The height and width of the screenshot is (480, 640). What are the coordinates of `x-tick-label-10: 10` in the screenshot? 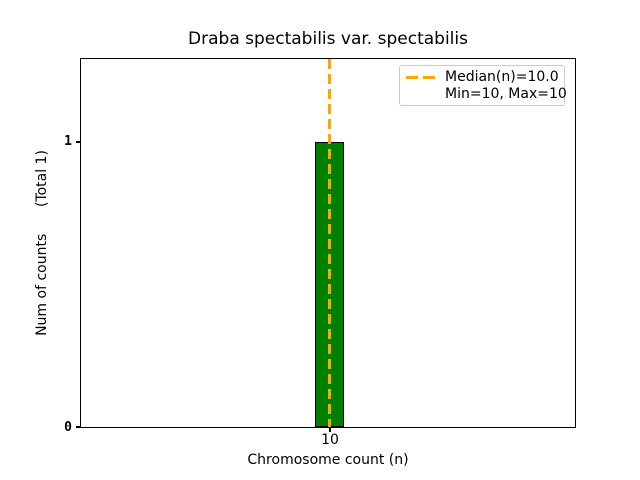 It's located at (330, 440).